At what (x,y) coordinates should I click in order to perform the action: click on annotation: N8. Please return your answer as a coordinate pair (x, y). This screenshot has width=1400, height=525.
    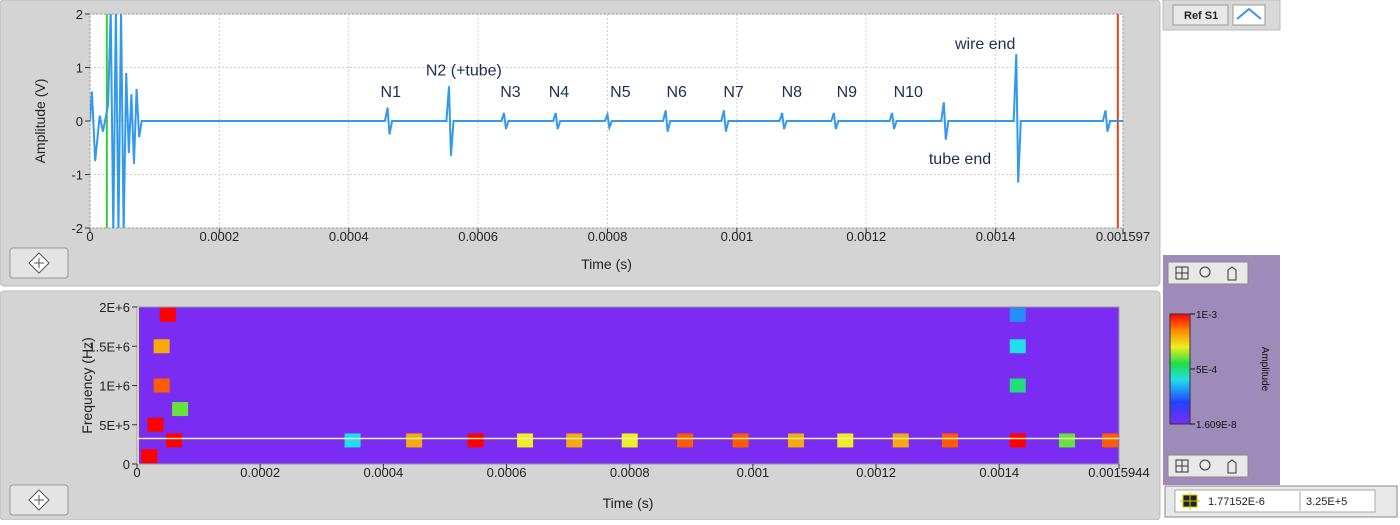
    Looking at the image, I should click on (792, 92).